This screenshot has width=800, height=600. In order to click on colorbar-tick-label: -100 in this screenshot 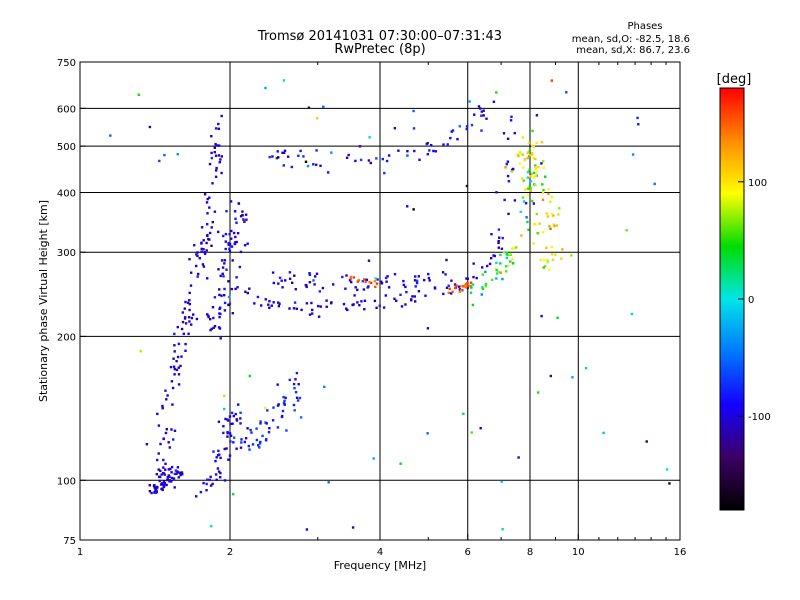, I will do `click(759, 417)`.